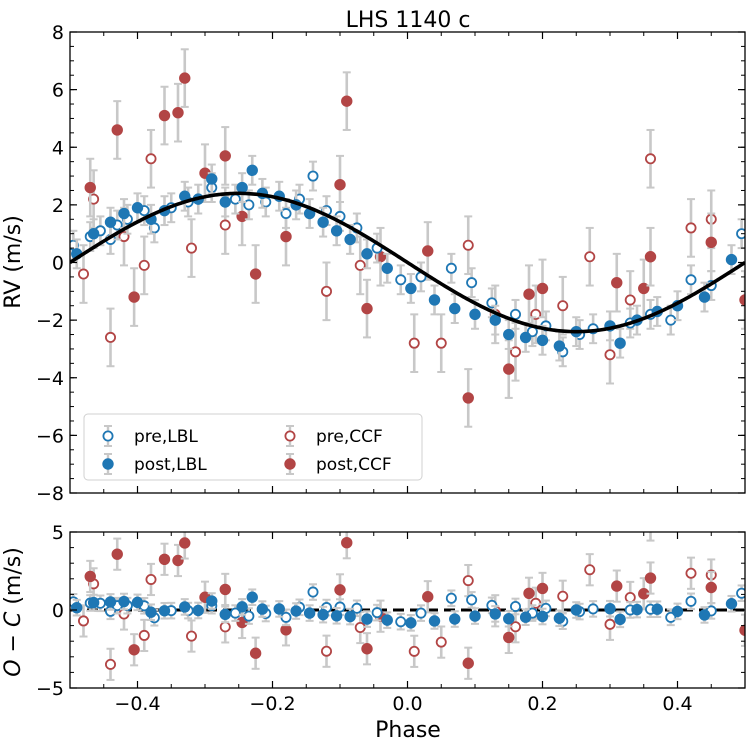 Image resolution: width=747 pixels, height=742 pixels. Describe the element at coordinates (58, 206) in the screenshot. I see `rv-ytick-label: 2` at that location.